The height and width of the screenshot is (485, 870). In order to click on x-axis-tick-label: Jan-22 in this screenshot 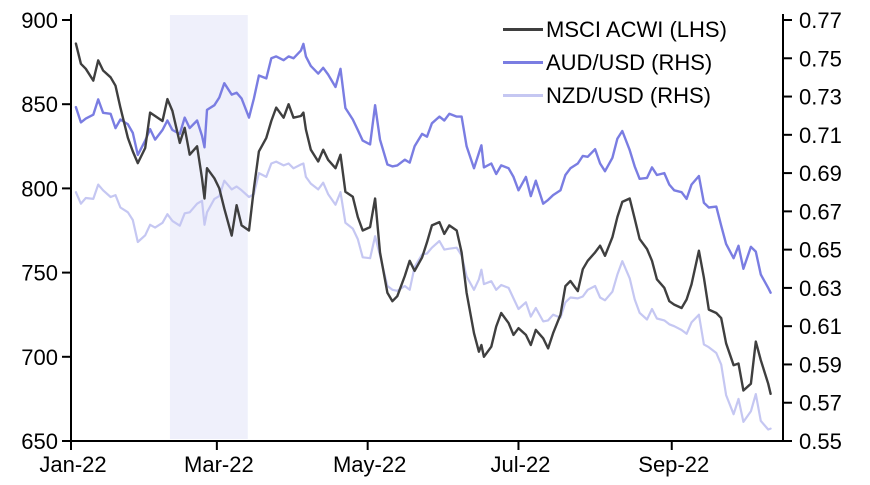, I will do `click(72, 464)`.